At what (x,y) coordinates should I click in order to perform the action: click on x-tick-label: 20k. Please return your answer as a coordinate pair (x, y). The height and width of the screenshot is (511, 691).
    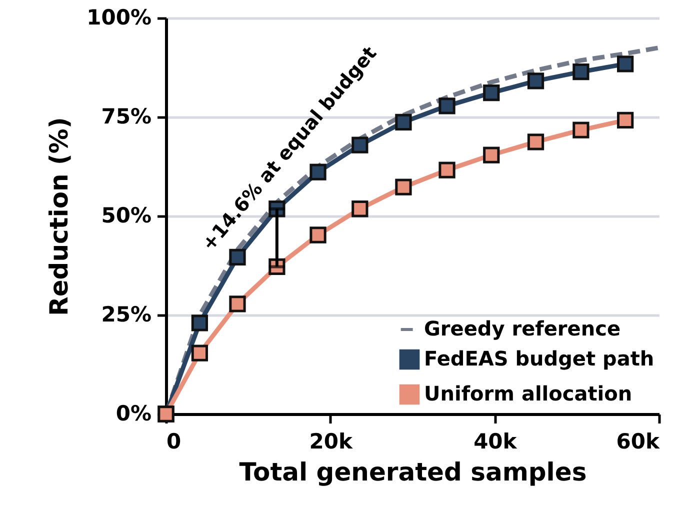
    Looking at the image, I should click on (331, 442).